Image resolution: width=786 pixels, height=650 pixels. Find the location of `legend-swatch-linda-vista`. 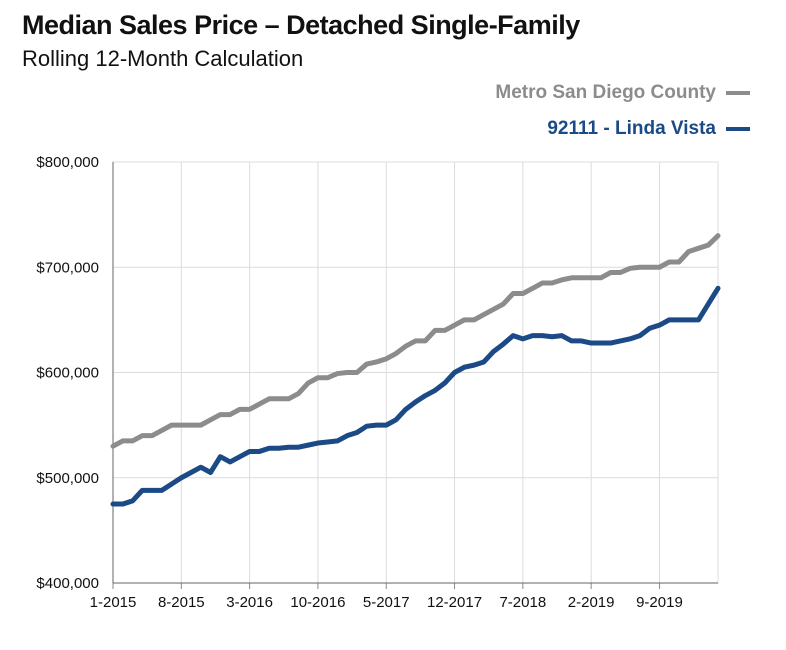

legend-swatch-linda-vista is located at coordinates (738, 129).